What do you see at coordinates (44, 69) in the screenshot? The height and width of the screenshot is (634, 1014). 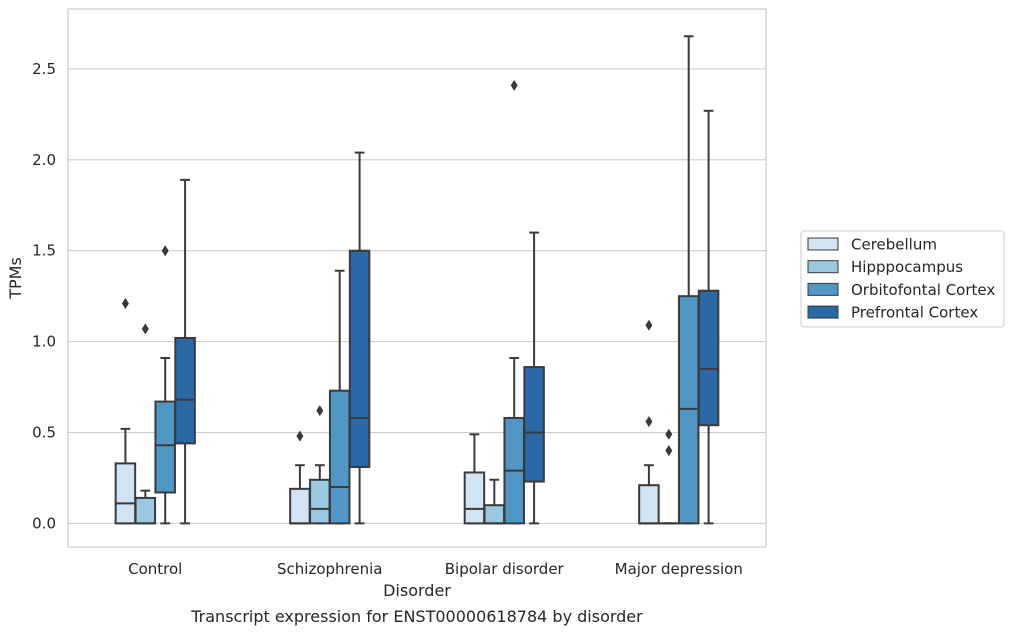 I see `y-tick-label: 2.5` at bounding box center [44, 69].